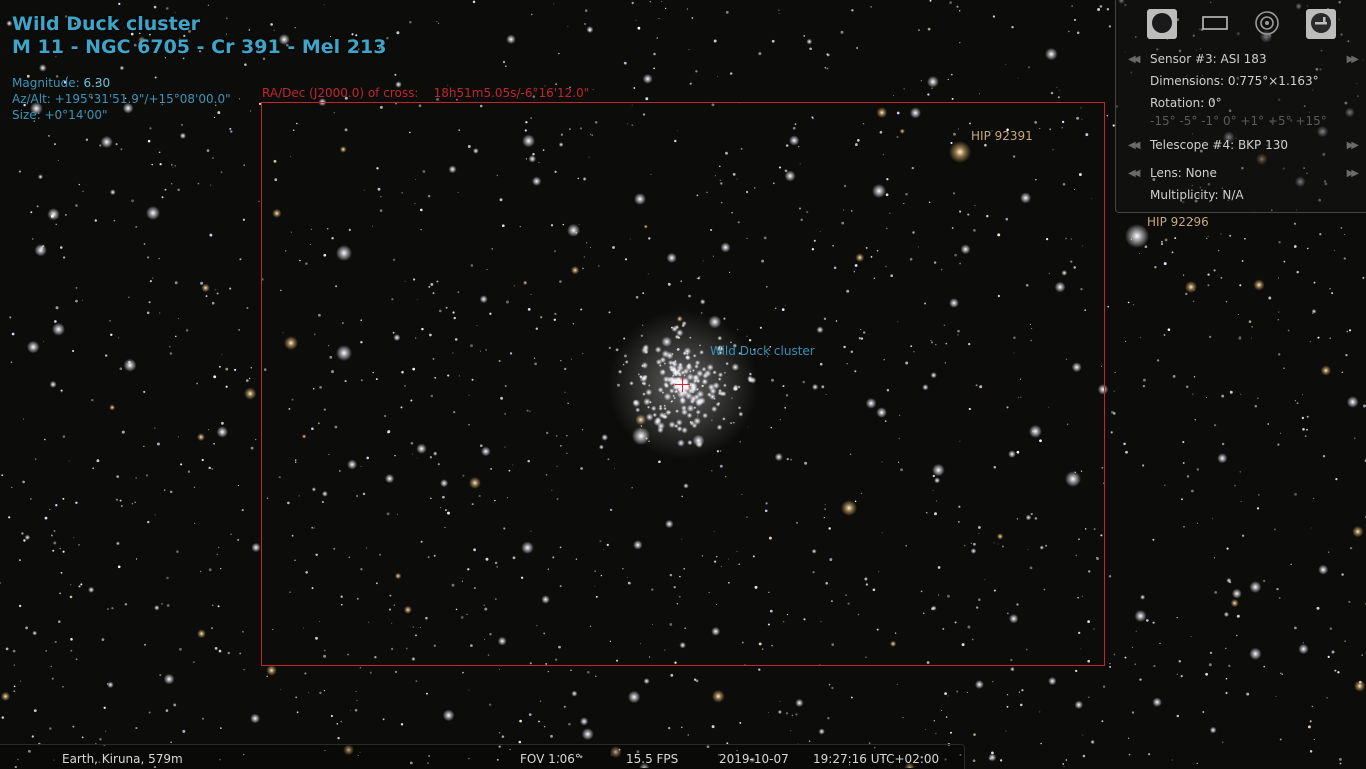 The height and width of the screenshot is (769, 1366). What do you see at coordinates (1134, 59) in the screenshot?
I see `prev-sensor-icon: ◀◀` at bounding box center [1134, 59].